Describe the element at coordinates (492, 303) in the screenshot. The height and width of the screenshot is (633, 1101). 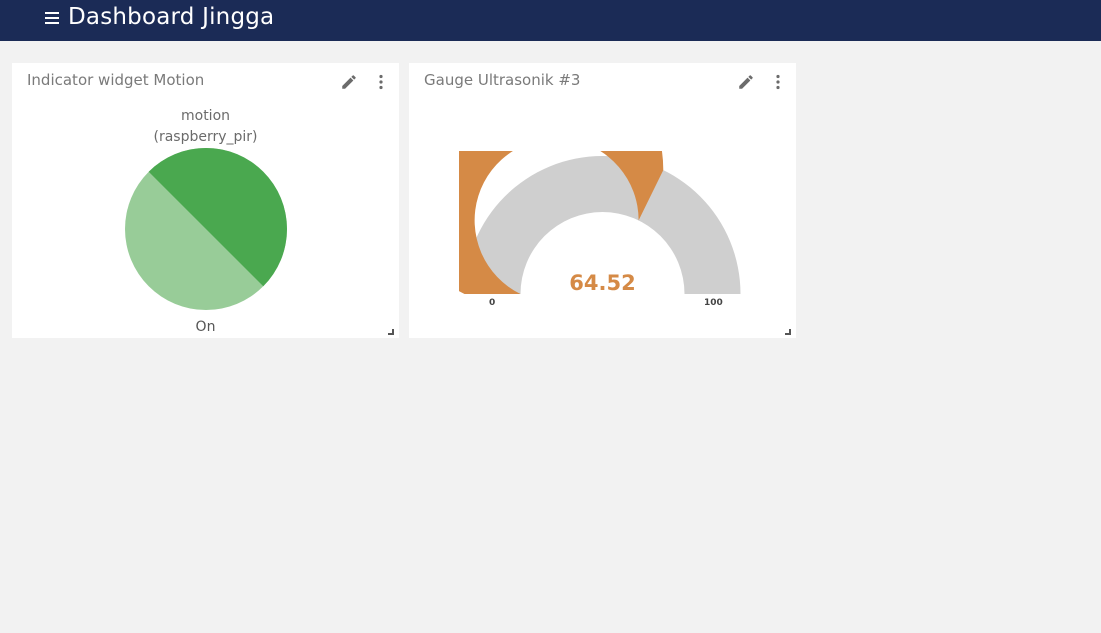
I see `gauge-min-label: 0` at that location.